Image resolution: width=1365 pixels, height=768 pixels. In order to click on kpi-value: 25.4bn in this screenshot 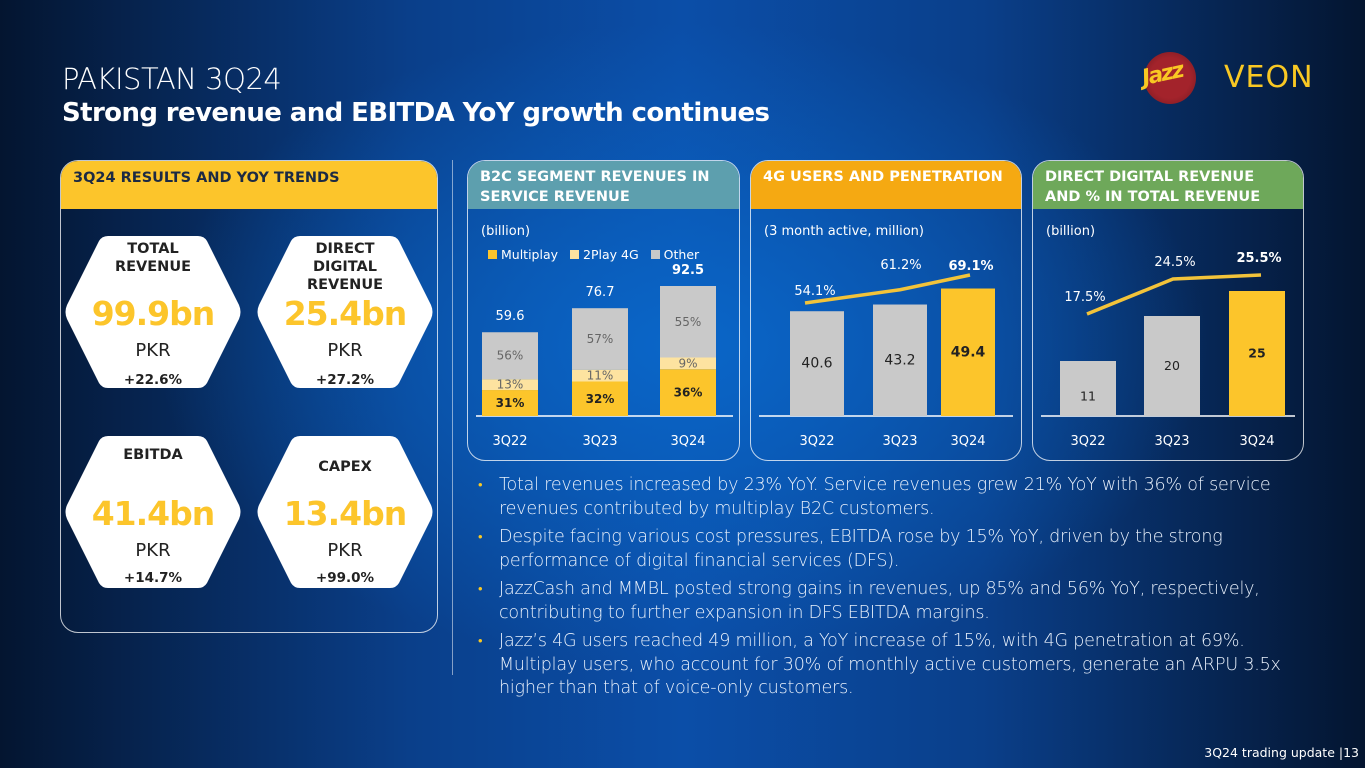, I will do `click(345, 313)`.